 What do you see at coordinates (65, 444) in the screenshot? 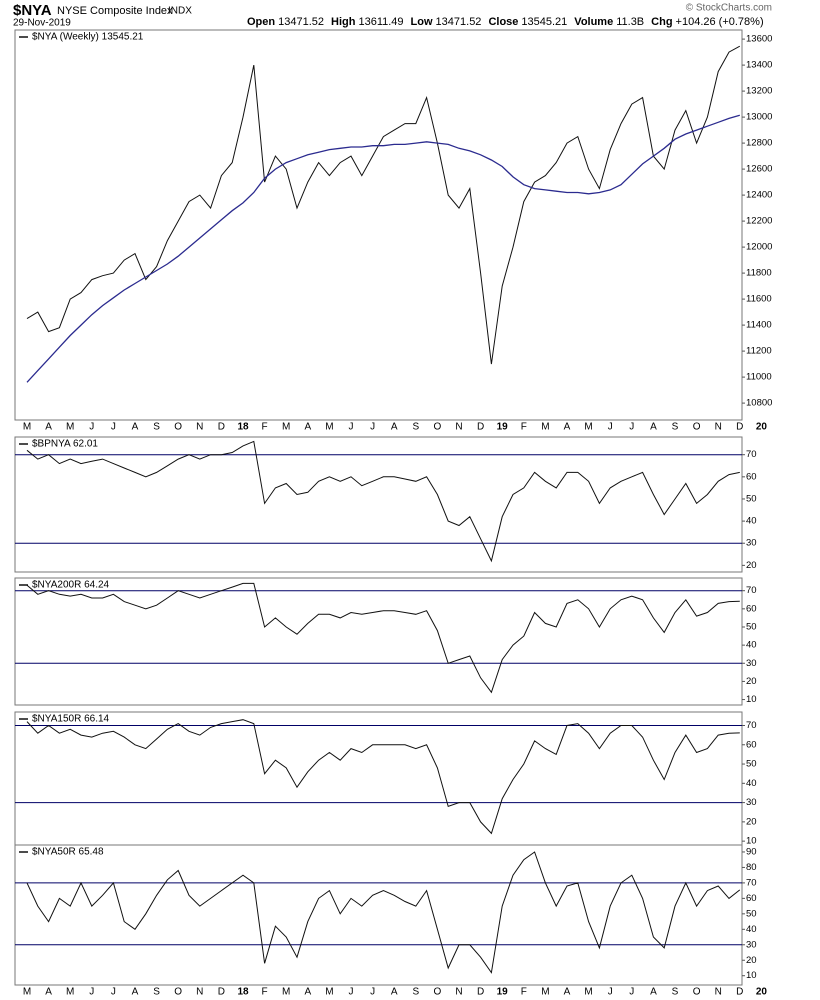
I see `legend-label: $BPNYA 62.01` at bounding box center [65, 444].